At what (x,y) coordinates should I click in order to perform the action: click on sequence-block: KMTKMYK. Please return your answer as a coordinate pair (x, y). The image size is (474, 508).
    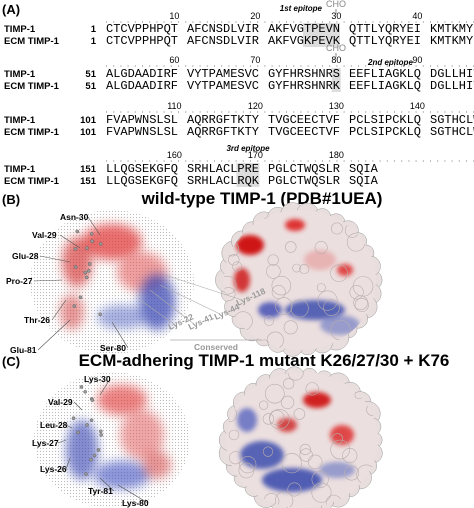
    Looking at the image, I should click on (452, 29).